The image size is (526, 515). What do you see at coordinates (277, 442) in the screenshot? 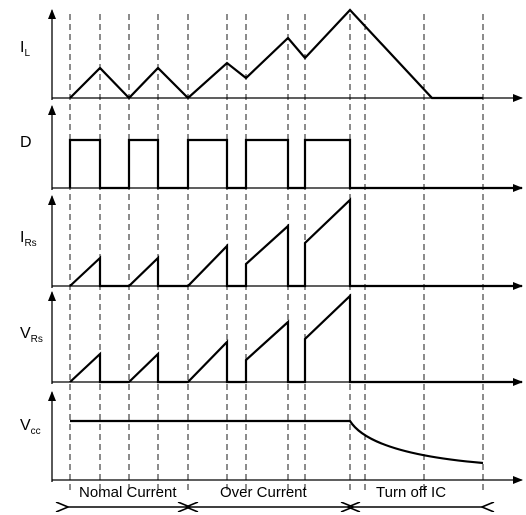
I see `vcc-waveform` at bounding box center [277, 442].